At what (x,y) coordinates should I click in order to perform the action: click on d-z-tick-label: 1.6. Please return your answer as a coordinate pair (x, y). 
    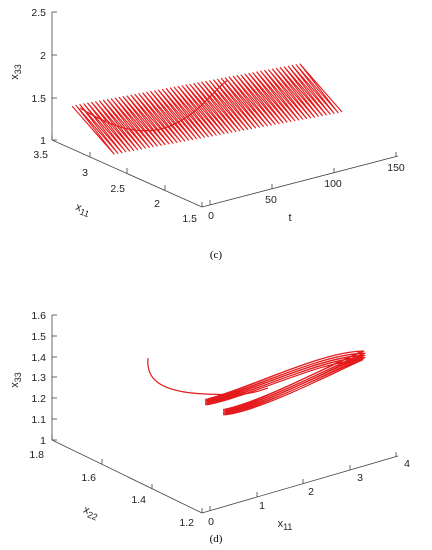
    Looking at the image, I should click on (38, 316).